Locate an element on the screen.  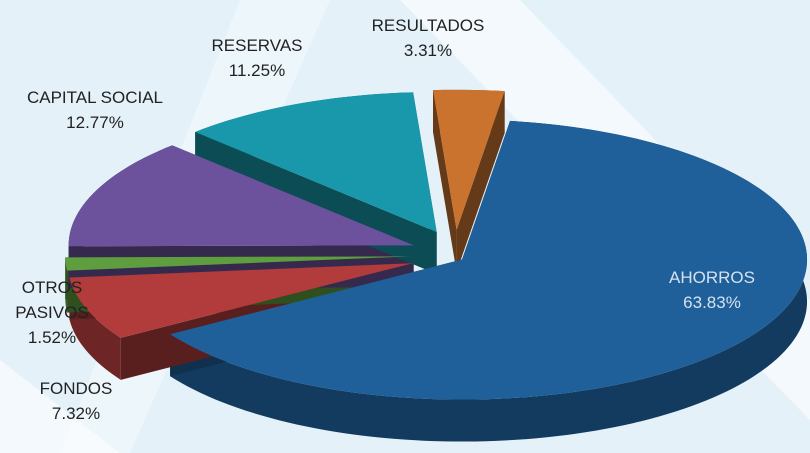
category-label: RESULTADOS is located at coordinates (428, 25).